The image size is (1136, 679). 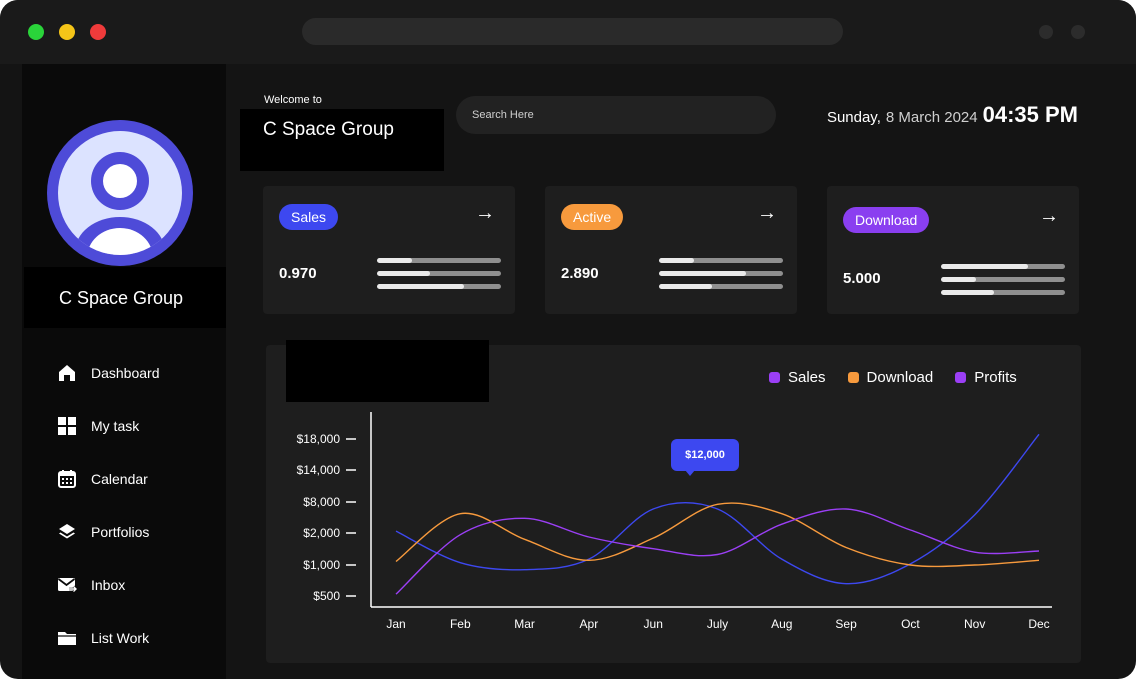 I want to click on page-title: C Space Group, so click(x=328, y=129).